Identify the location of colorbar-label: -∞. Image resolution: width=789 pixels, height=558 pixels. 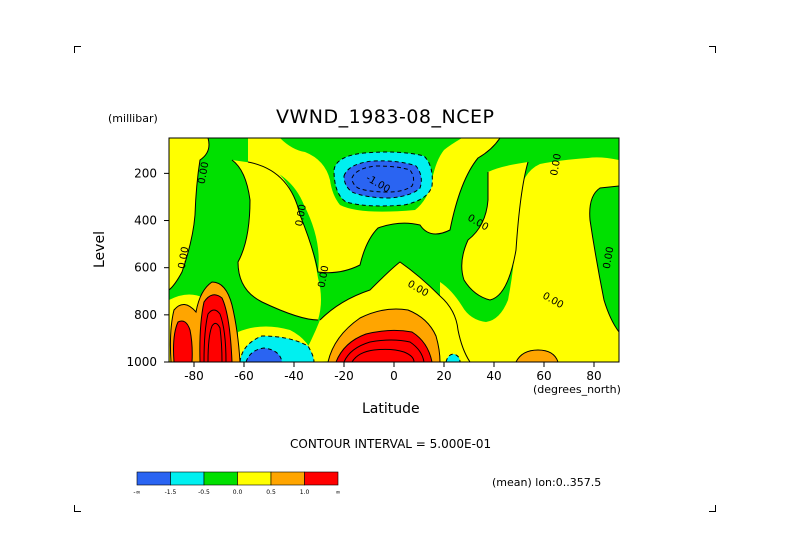
(136, 492).